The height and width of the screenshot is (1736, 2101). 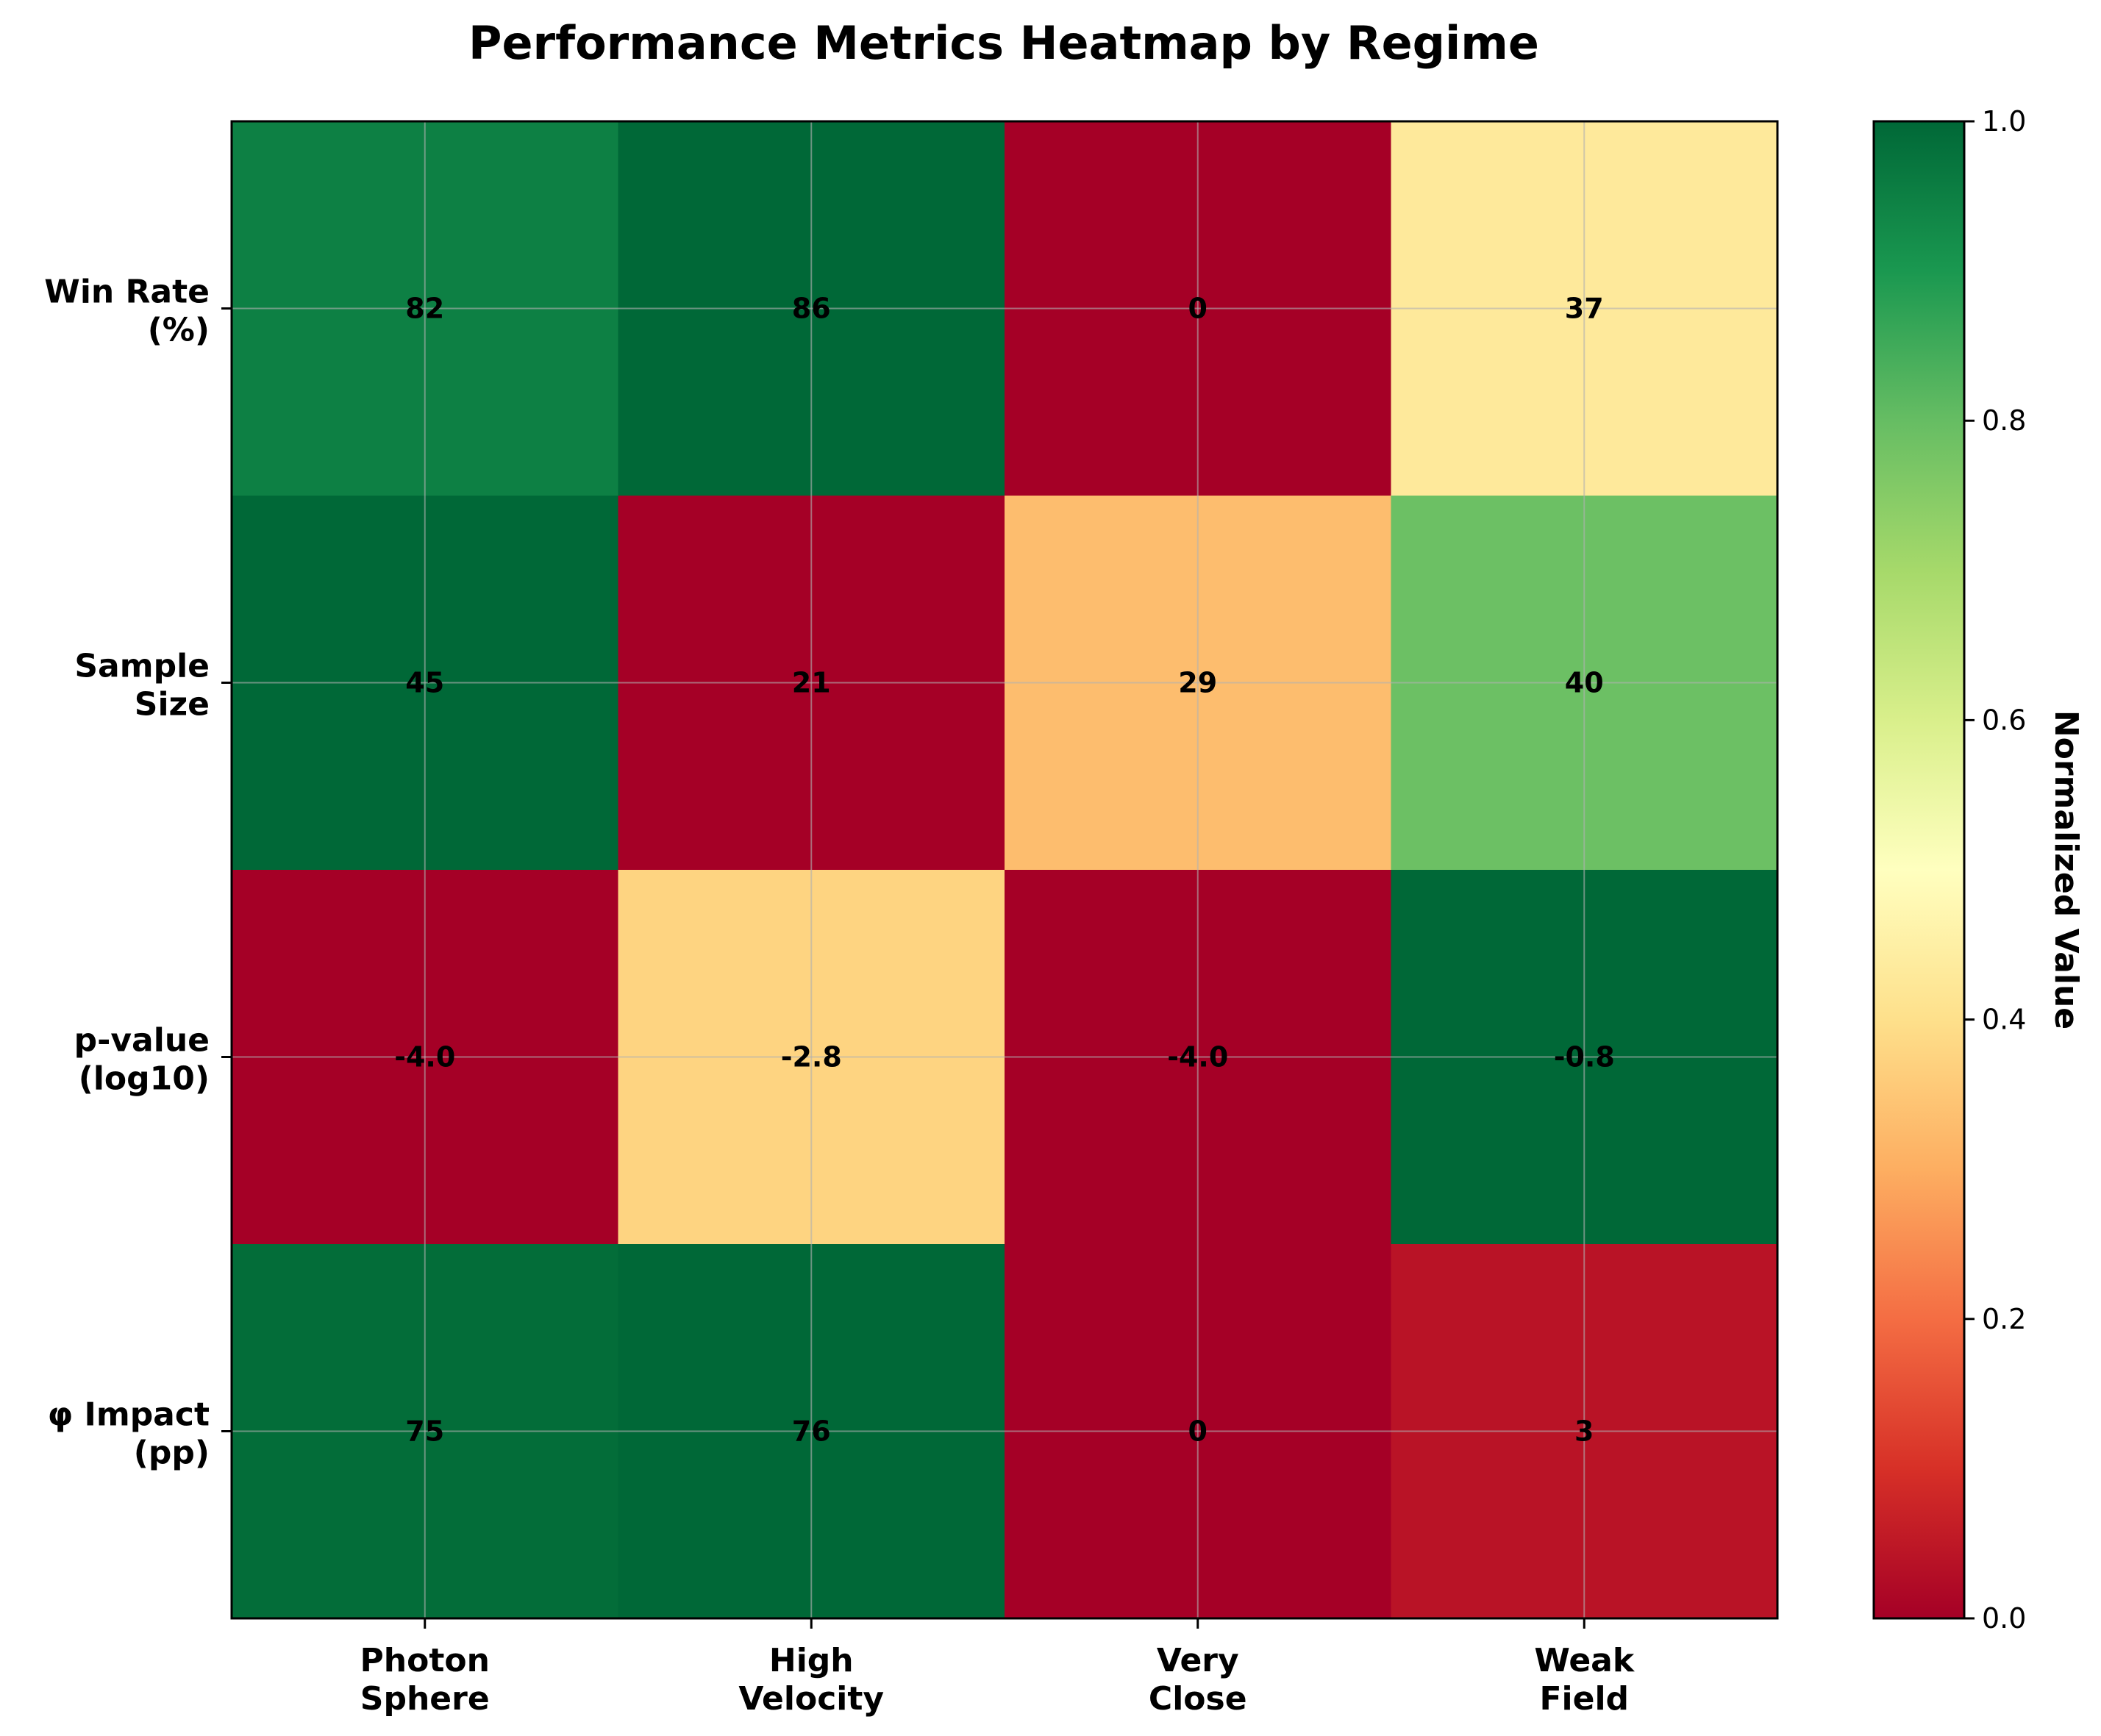 What do you see at coordinates (1995, 870) in the screenshot?
I see `colorbar-ticks: 0.0 0.2 0.4 0.6 0.8 1.0` at bounding box center [1995, 870].